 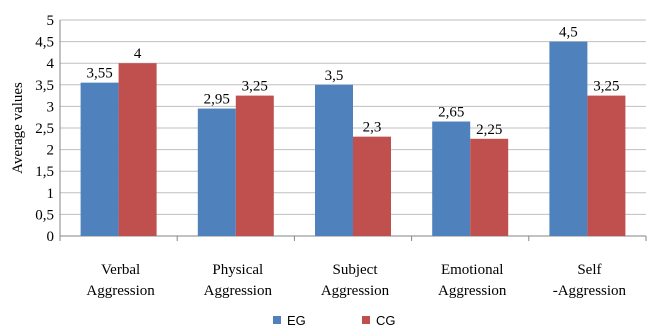 What do you see at coordinates (568, 33) in the screenshot?
I see `data-label: 4,5` at bounding box center [568, 33].